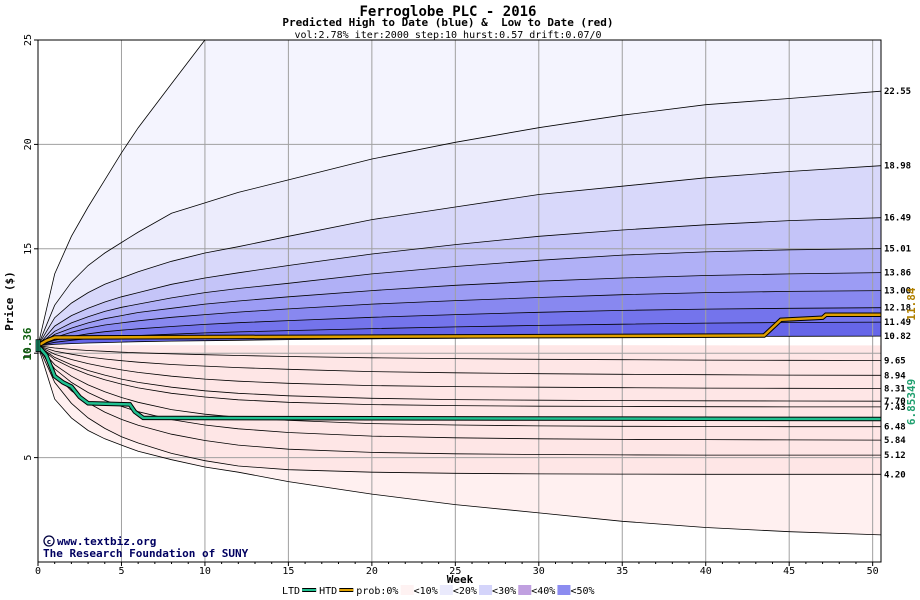 The height and width of the screenshot is (600, 920). Describe the element at coordinates (38, 571) in the screenshot. I see `x-tick-label: 0` at that location.